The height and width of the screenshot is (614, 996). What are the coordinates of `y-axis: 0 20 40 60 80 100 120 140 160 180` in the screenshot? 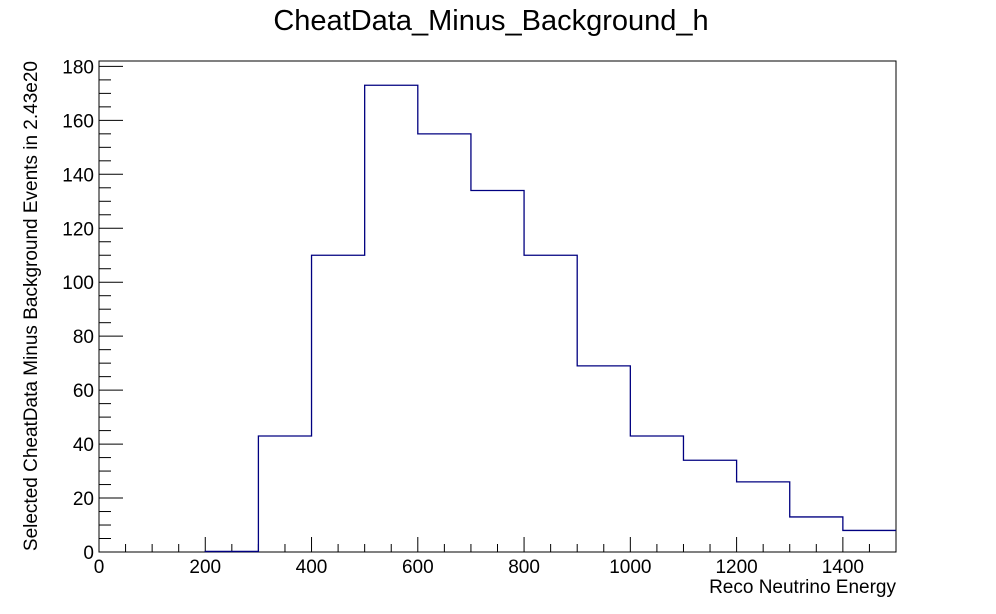 It's located at (92, 310).